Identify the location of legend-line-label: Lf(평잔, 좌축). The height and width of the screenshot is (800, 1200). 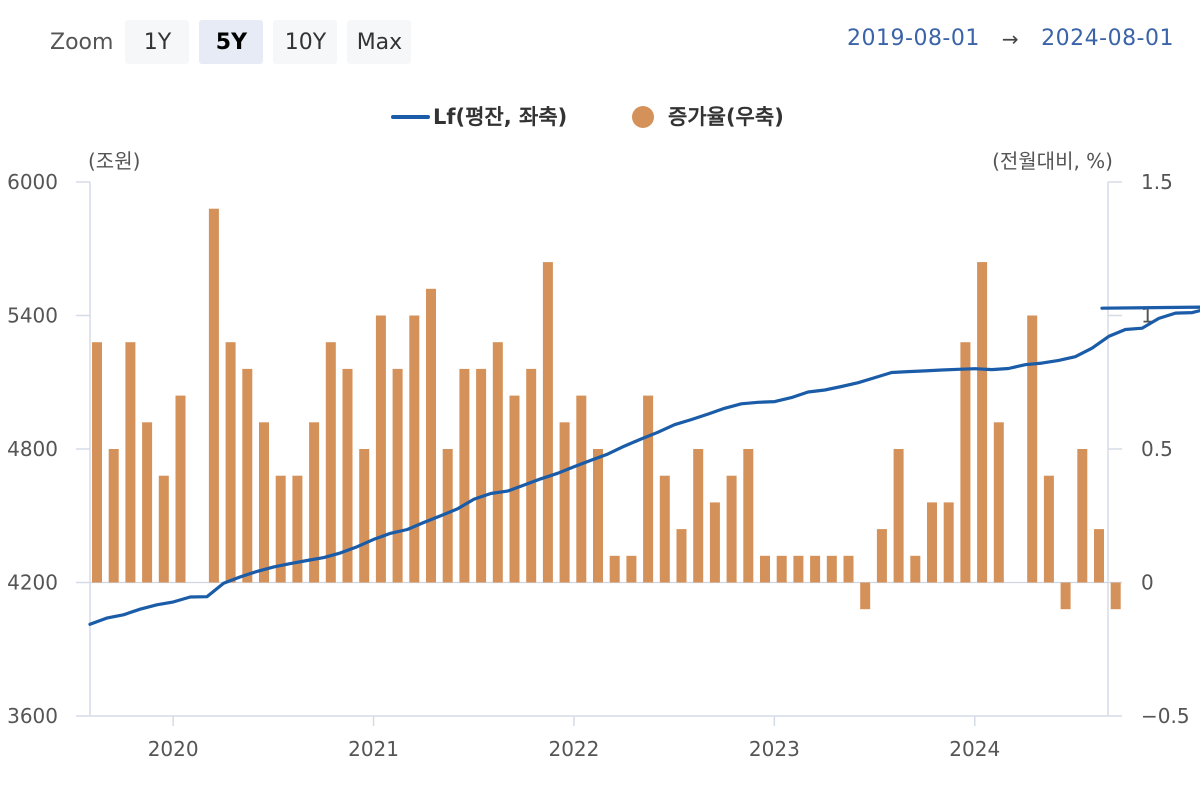
(500, 117).